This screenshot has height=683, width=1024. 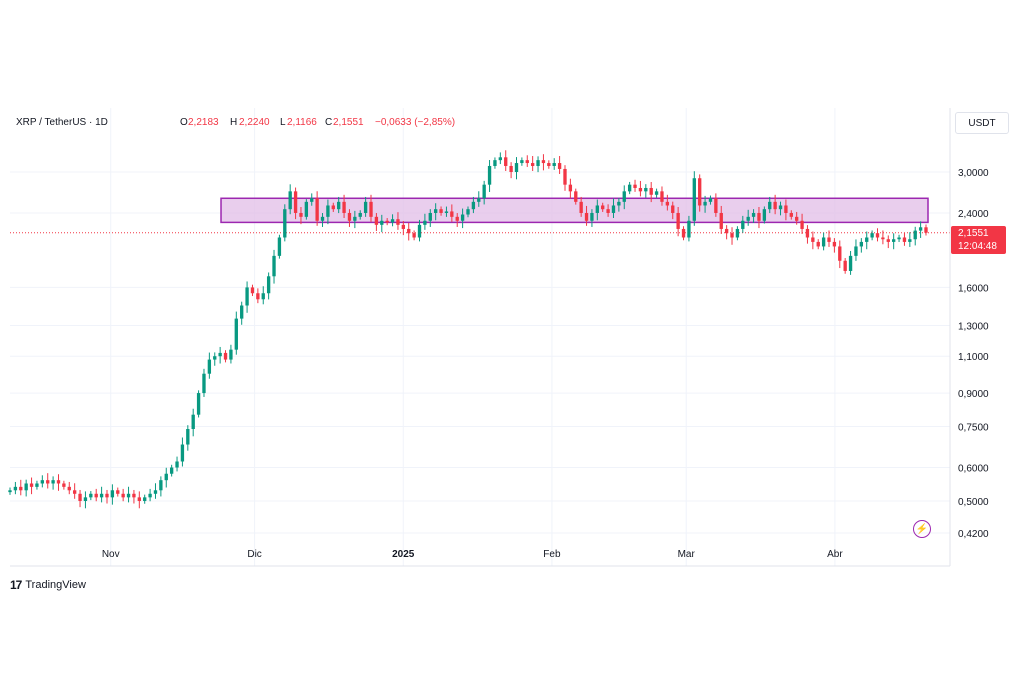 What do you see at coordinates (922, 529) in the screenshot?
I see `flash-icon: ⚡` at bounding box center [922, 529].